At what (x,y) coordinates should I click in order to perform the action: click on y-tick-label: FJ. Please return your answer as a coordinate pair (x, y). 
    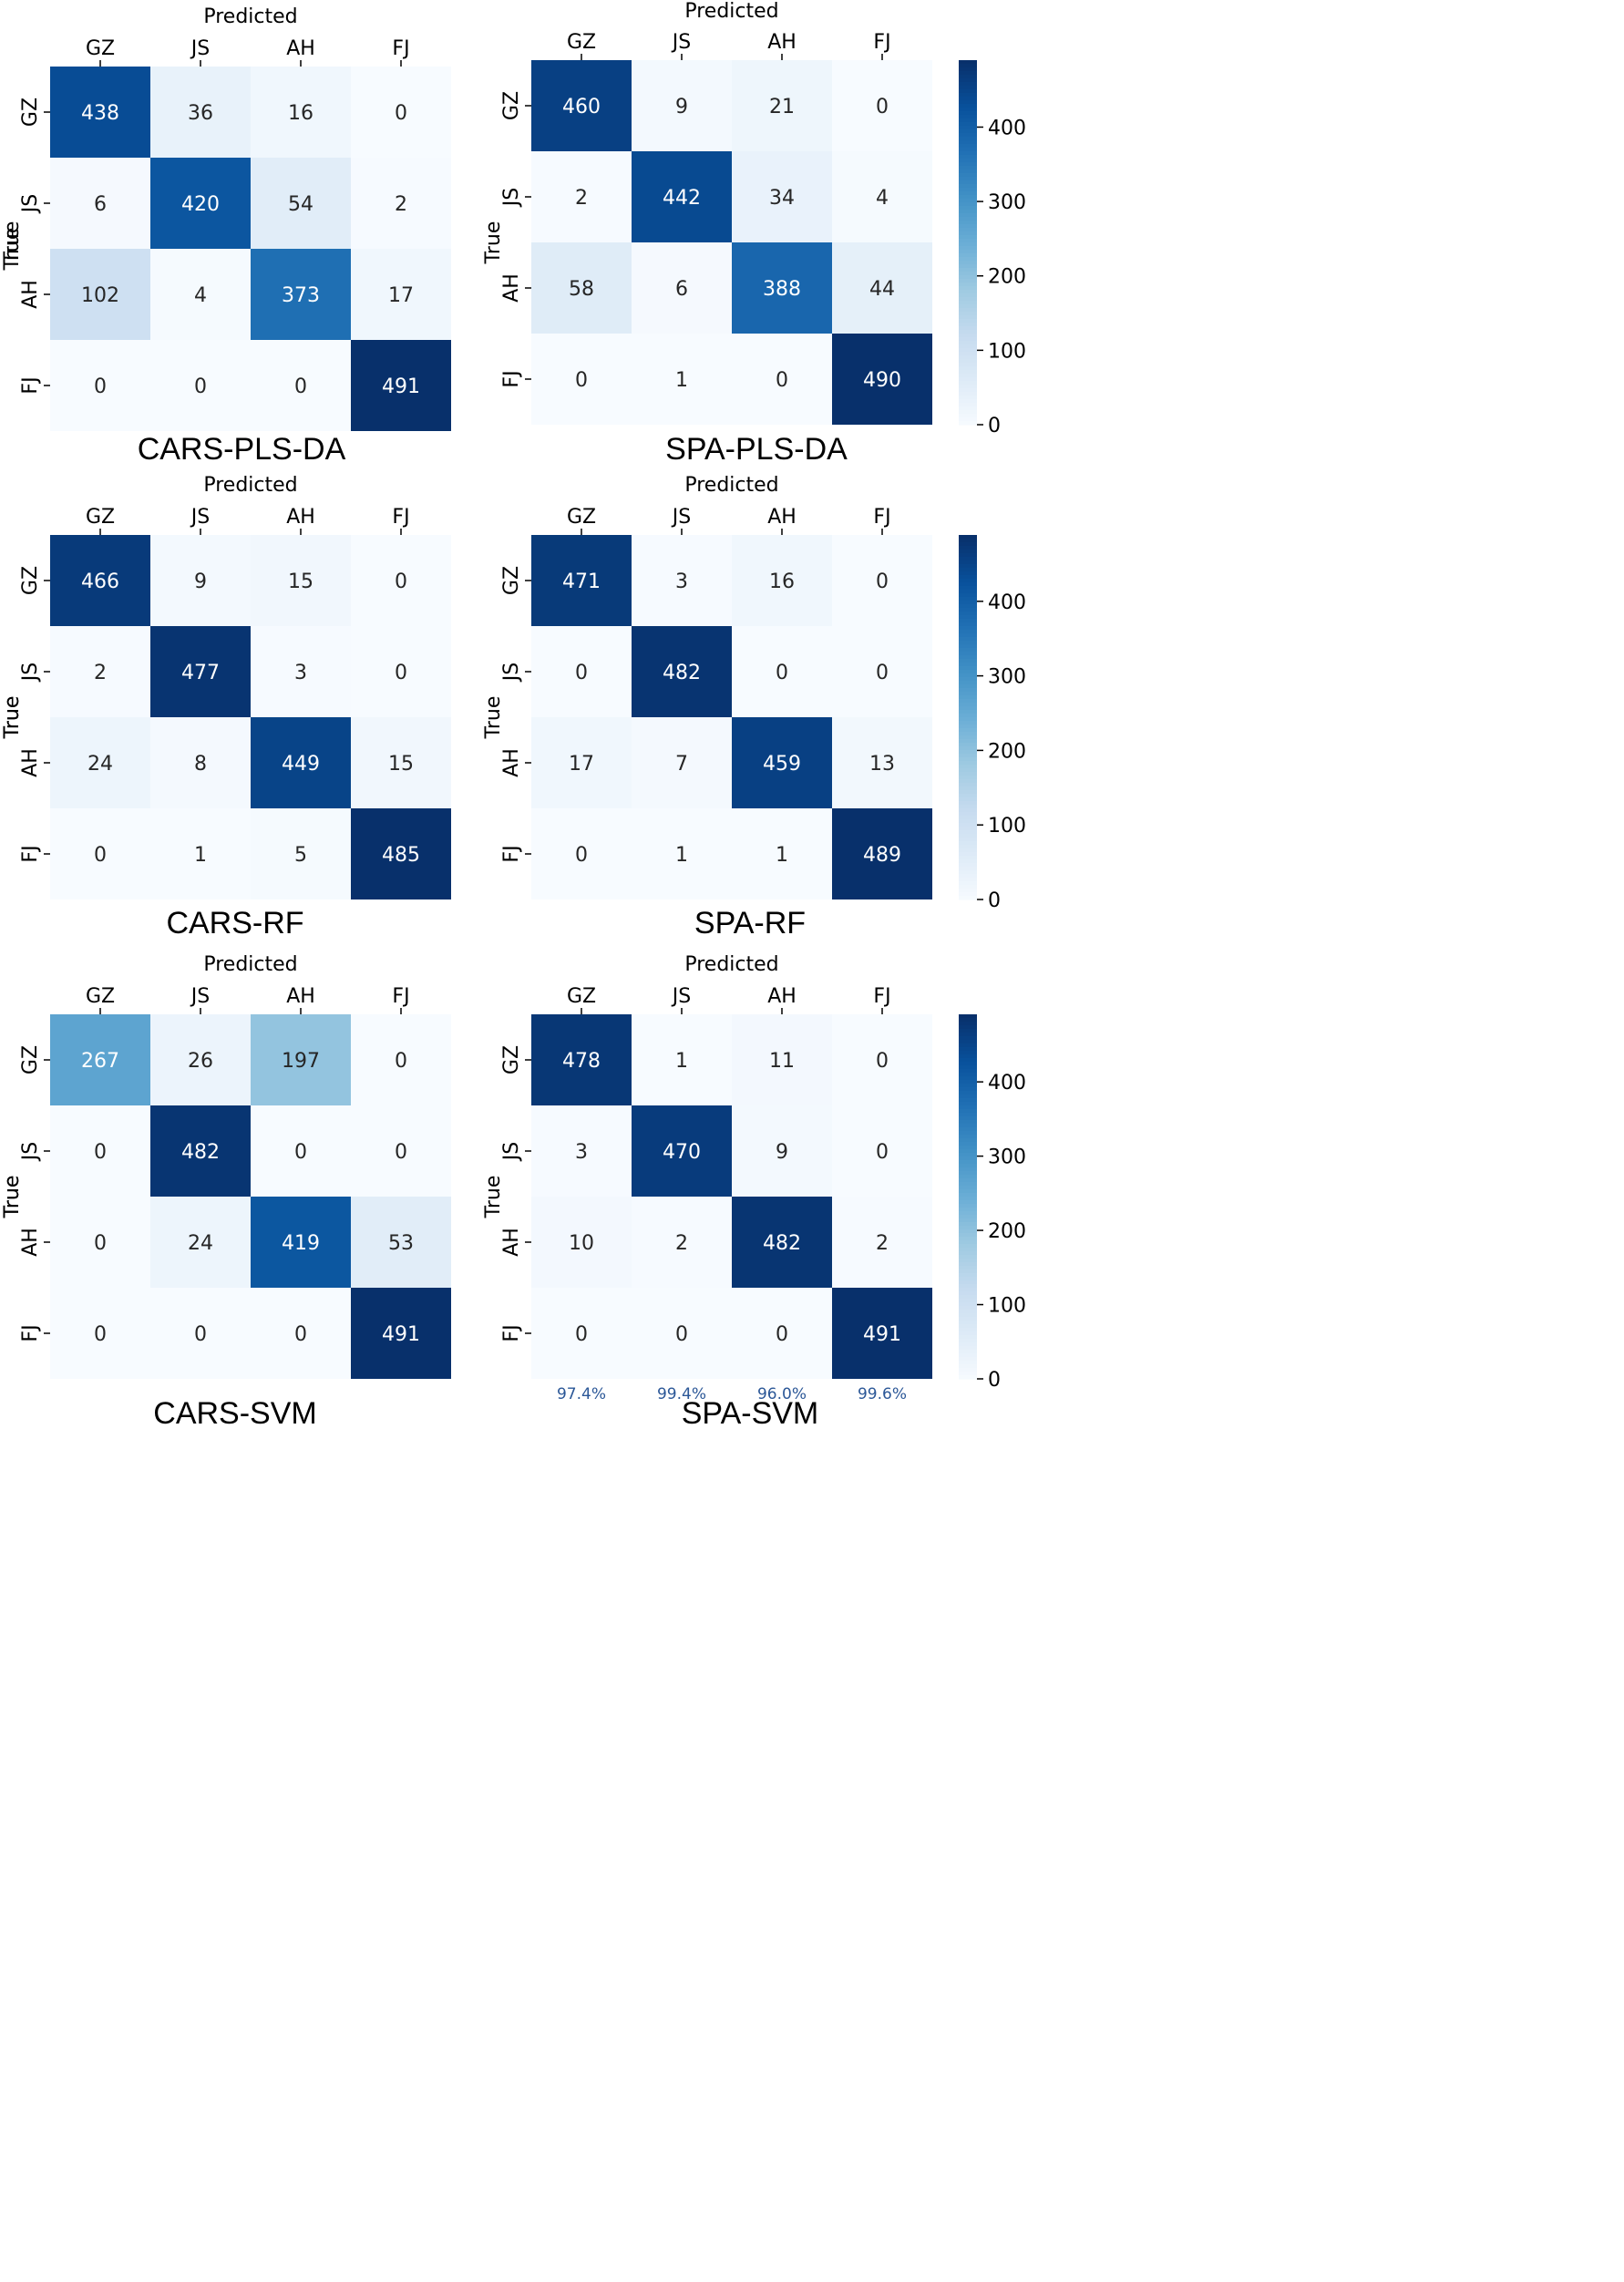
    Looking at the image, I should click on (31, 1332).